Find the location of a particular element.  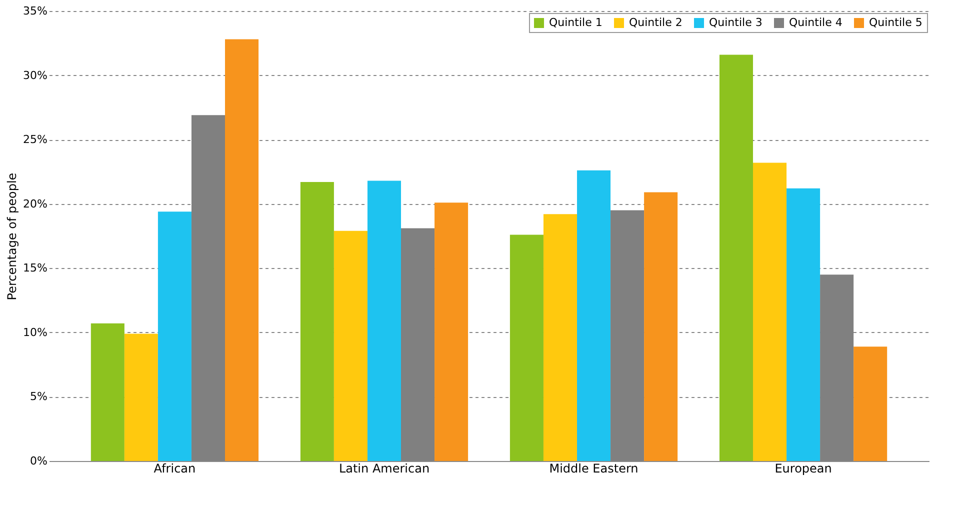

legend-label: Quintile 2 is located at coordinates (655, 22).